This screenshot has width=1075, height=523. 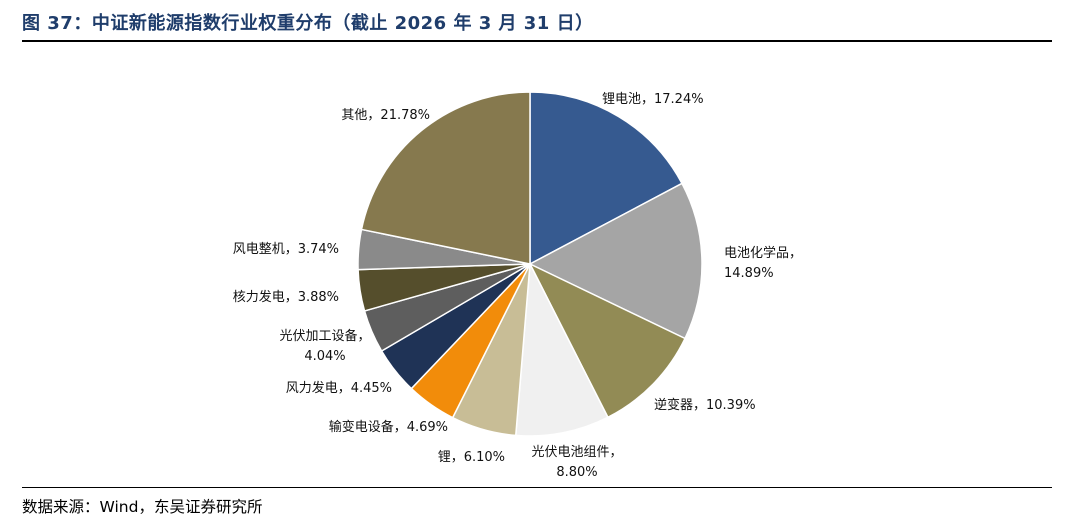 What do you see at coordinates (324, 336) in the screenshot?
I see `pie-label-name: 光伏加工设备，` at bounding box center [324, 336].